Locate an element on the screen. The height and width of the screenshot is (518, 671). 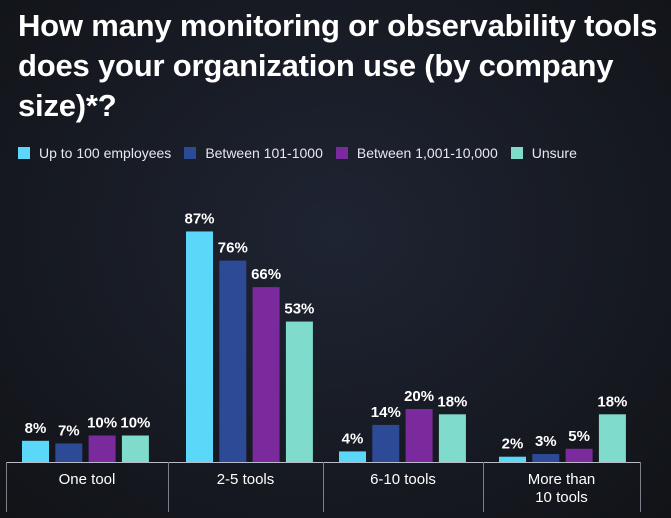
value-label: 8% is located at coordinates (36, 428).